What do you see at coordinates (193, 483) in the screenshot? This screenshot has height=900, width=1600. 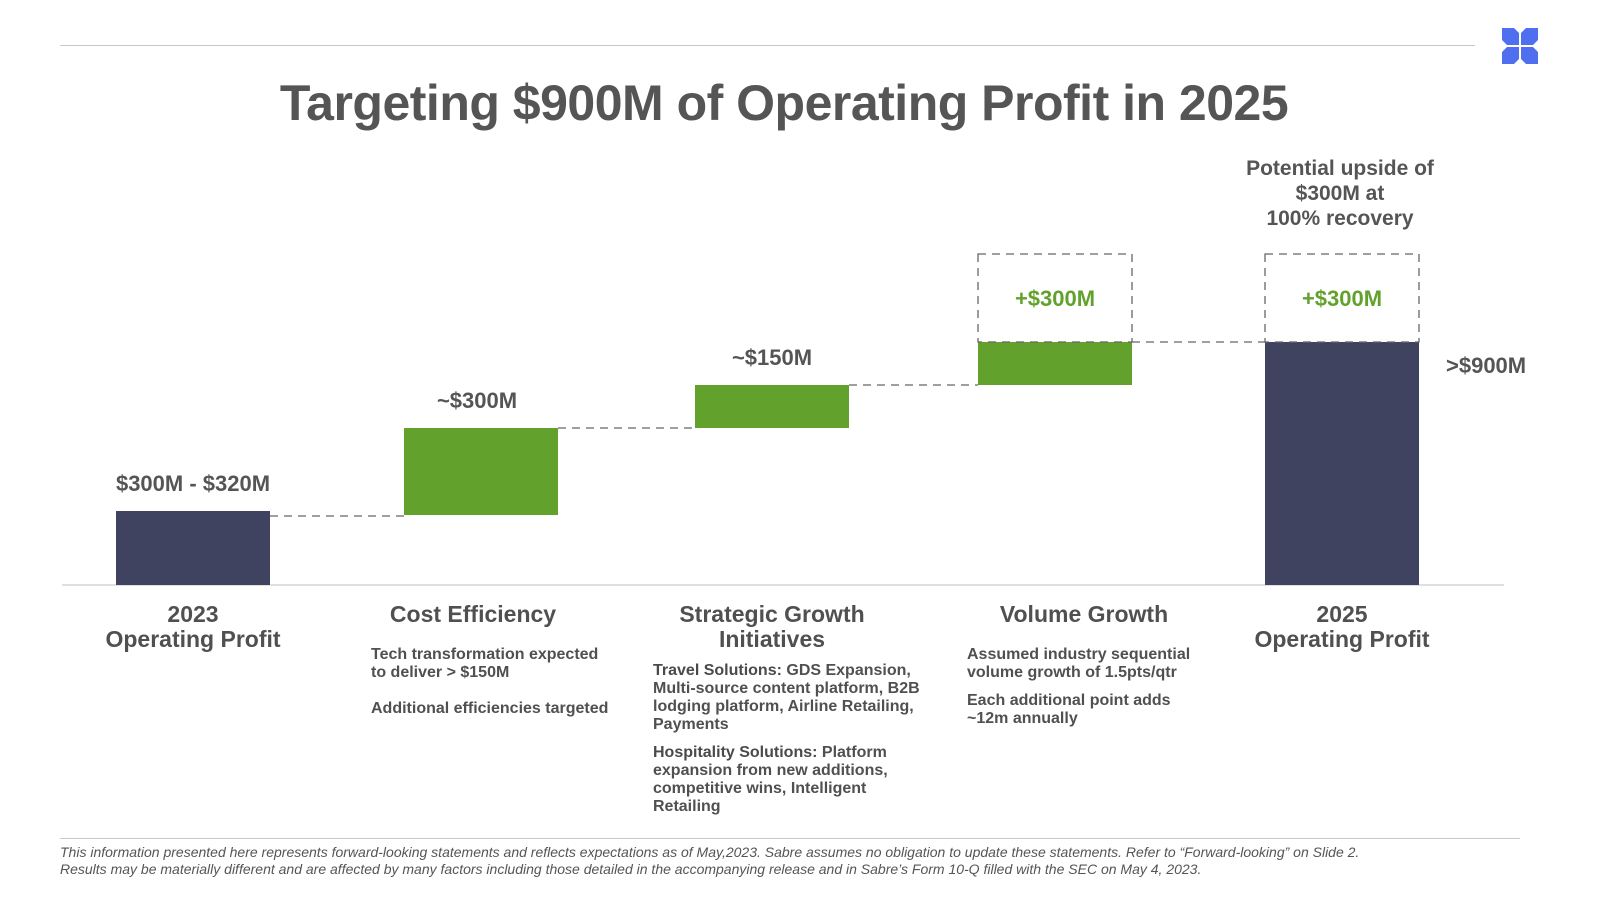 I see `value-label: $300M - $320M` at bounding box center [193, 483].